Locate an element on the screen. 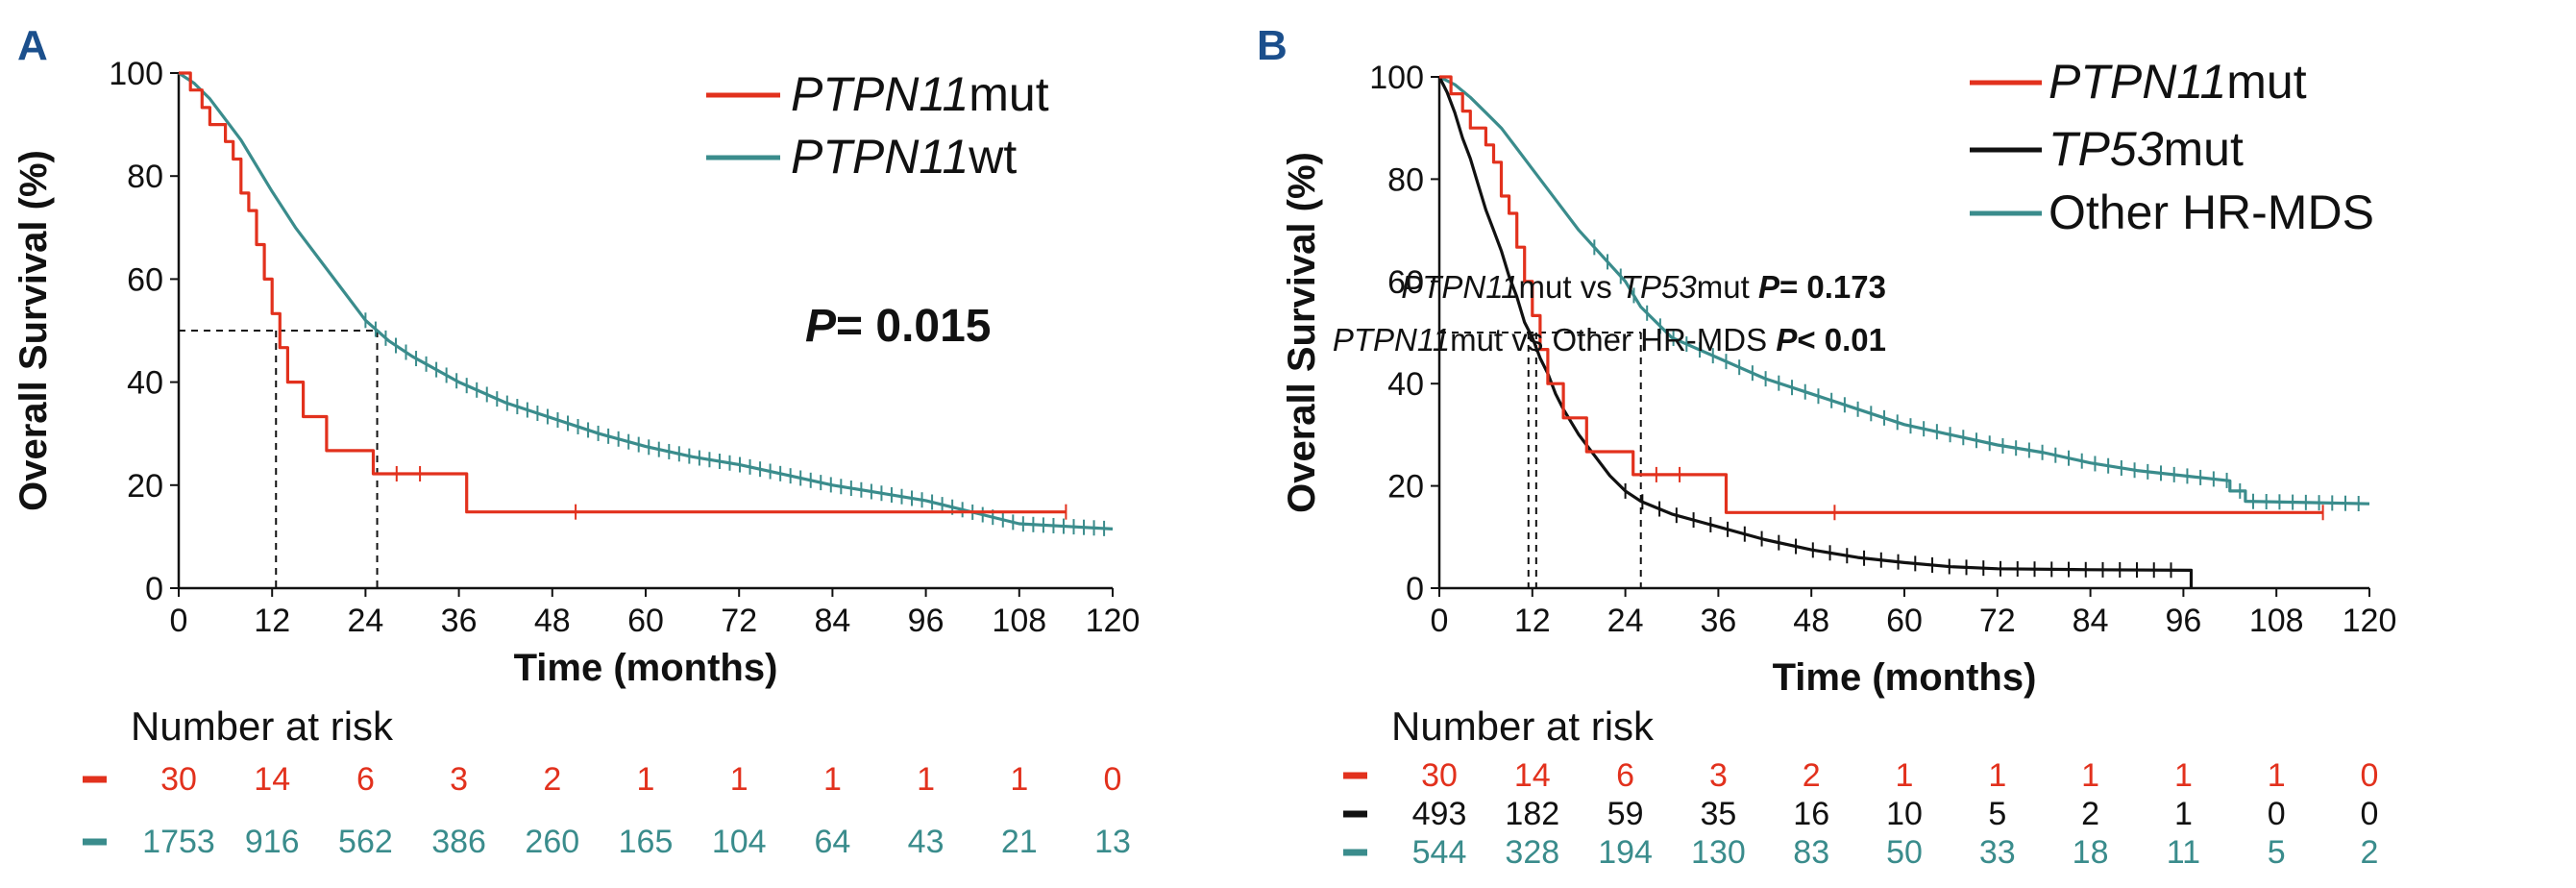 The height and width of the screenshot is (888, 2576). risk-value: 1753 is located at coordinates (178, 842).